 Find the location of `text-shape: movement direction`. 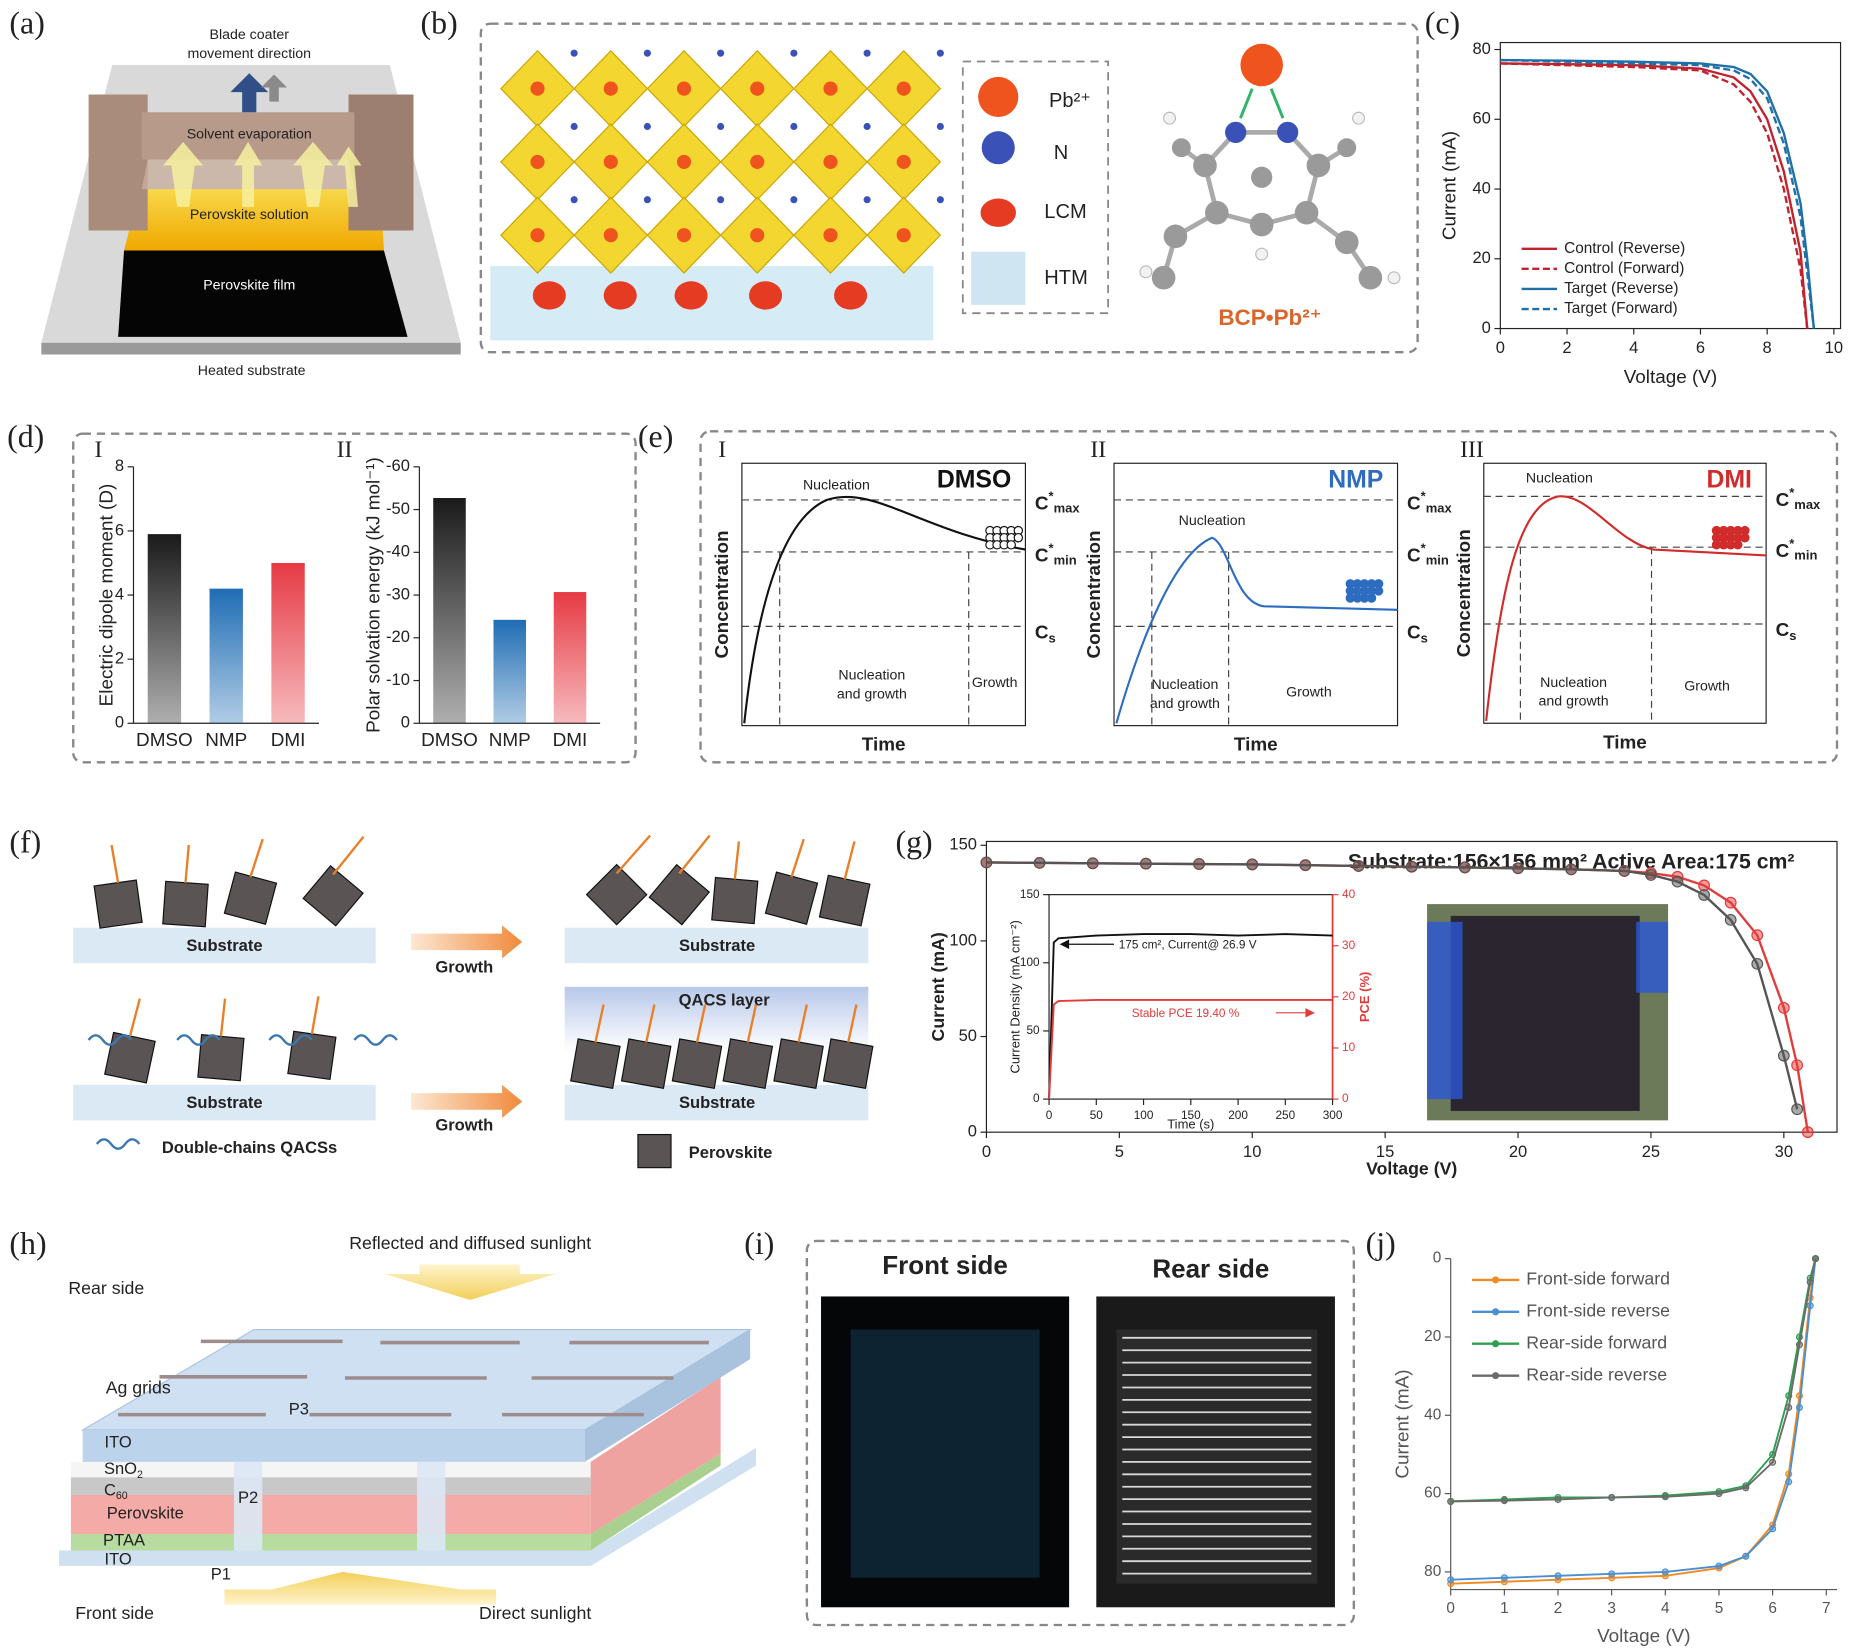

text-shape: movement direction is located at coordinates (250, 54).